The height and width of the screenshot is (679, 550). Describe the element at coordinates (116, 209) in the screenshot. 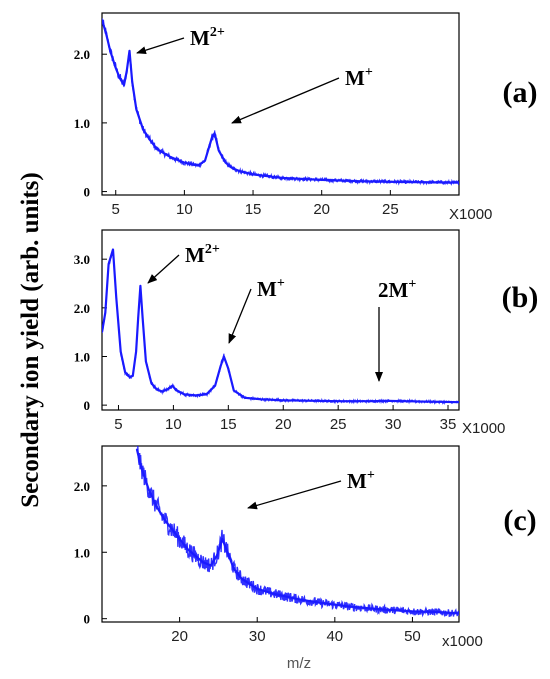

I see `x-tick-label: 5` at that location.